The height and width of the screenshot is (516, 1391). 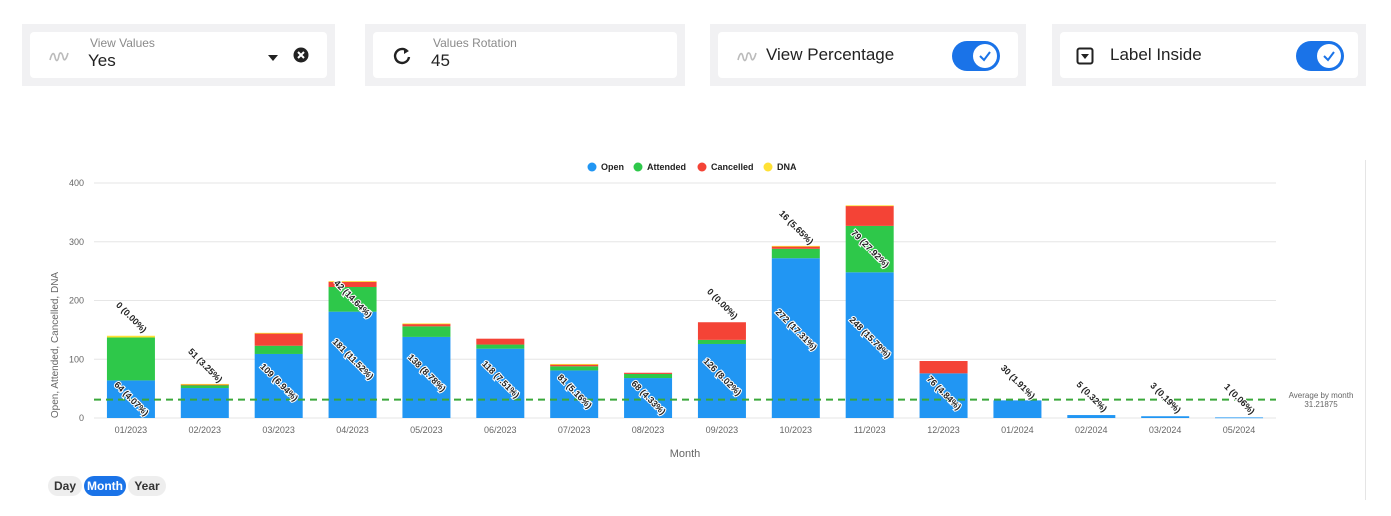 I want to click on dropdown-box-icon, so click(x=1085, y=56).